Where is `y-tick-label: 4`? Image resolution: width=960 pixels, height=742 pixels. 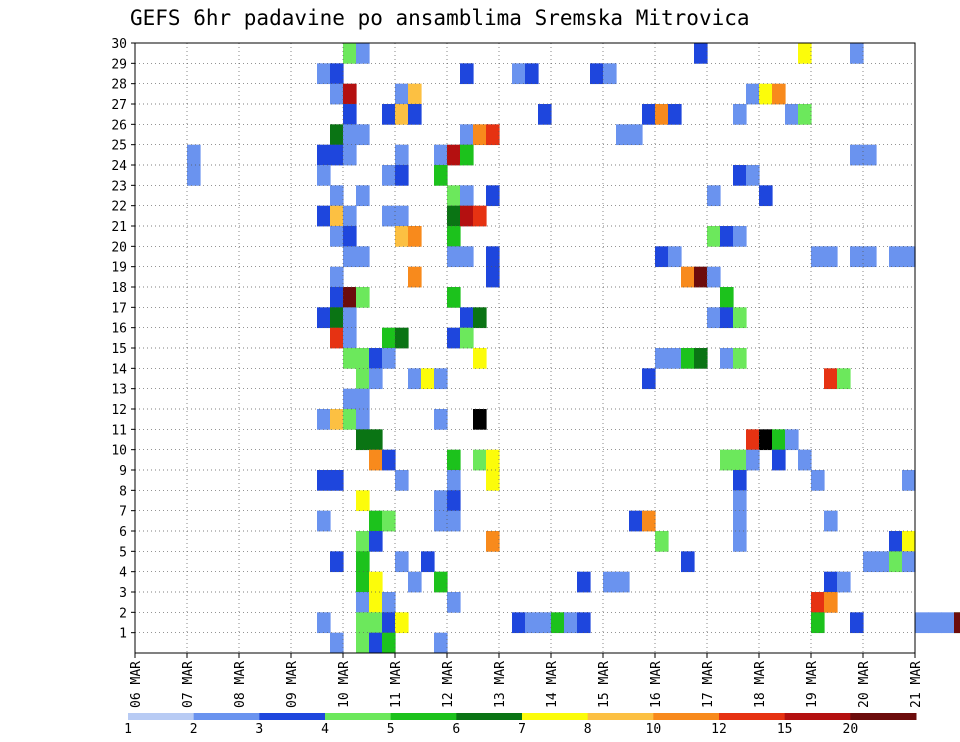
y-tick-label: 4 is located at coordinates (123, 573).